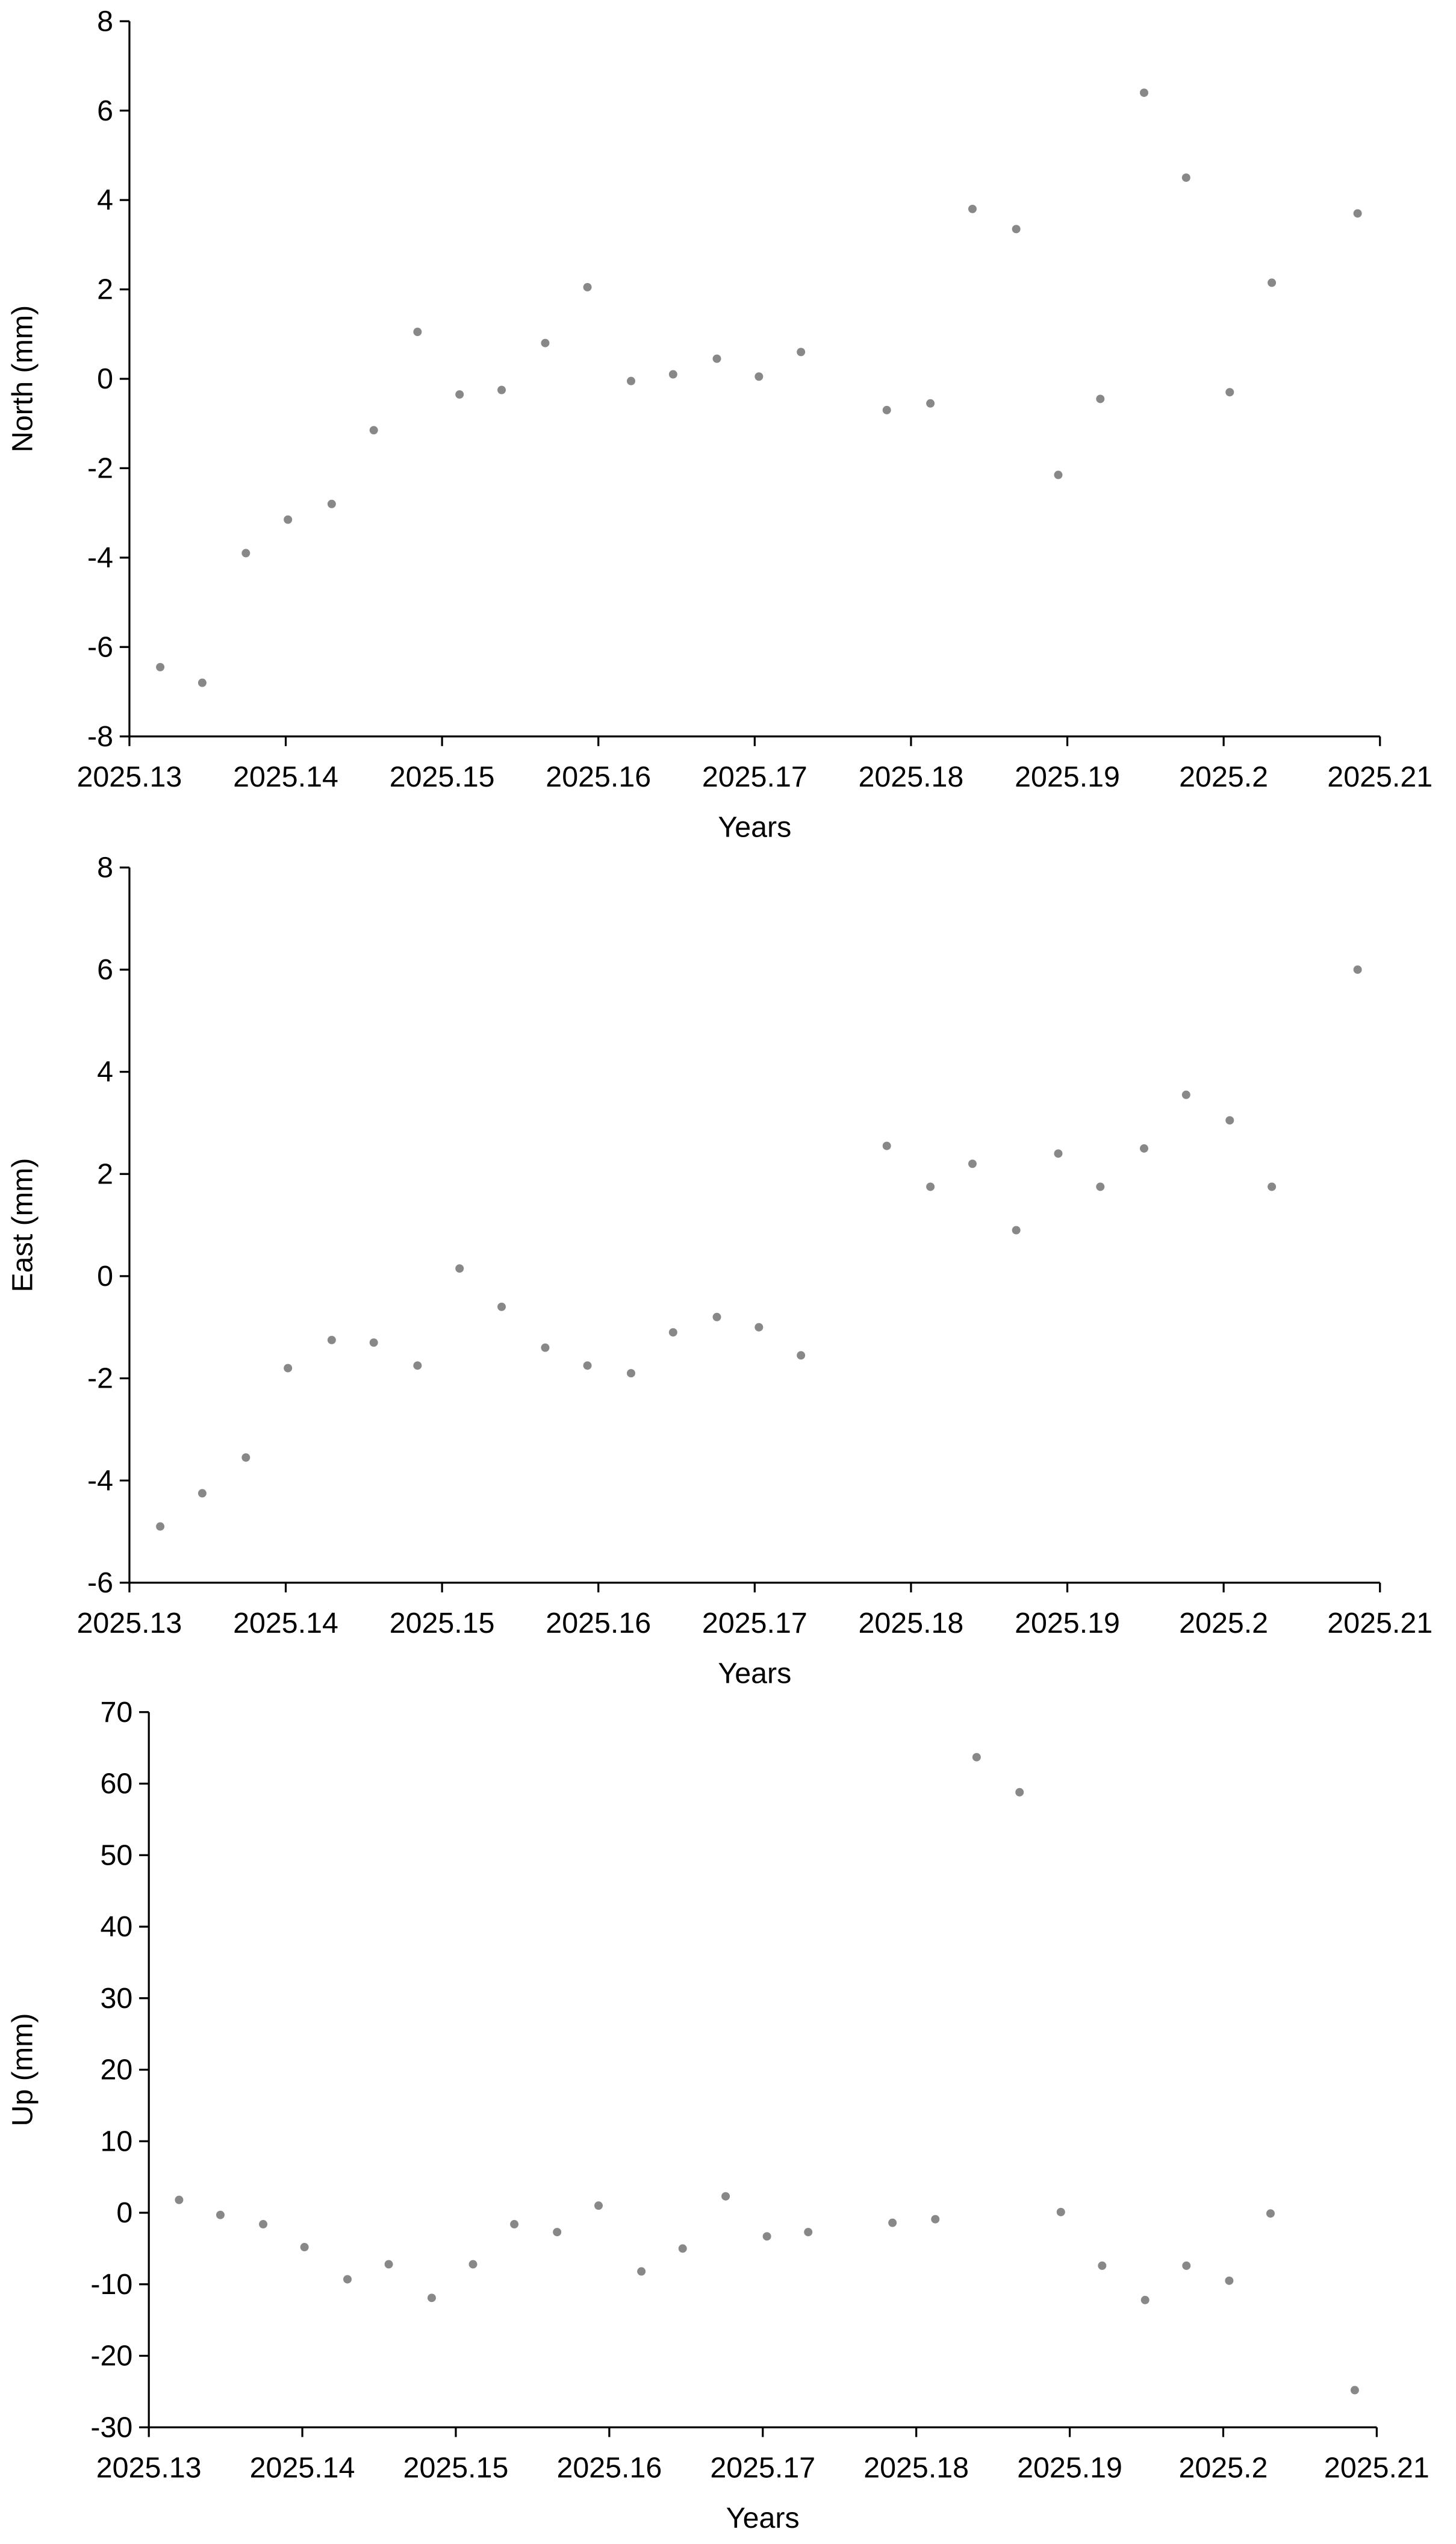 The width and height of the screenshot is (1456, 2544). What do you see at coordinates (117, 1926) in the screenshot?
I see `y-tick-label: 40` at bounding box center [117, 1926].